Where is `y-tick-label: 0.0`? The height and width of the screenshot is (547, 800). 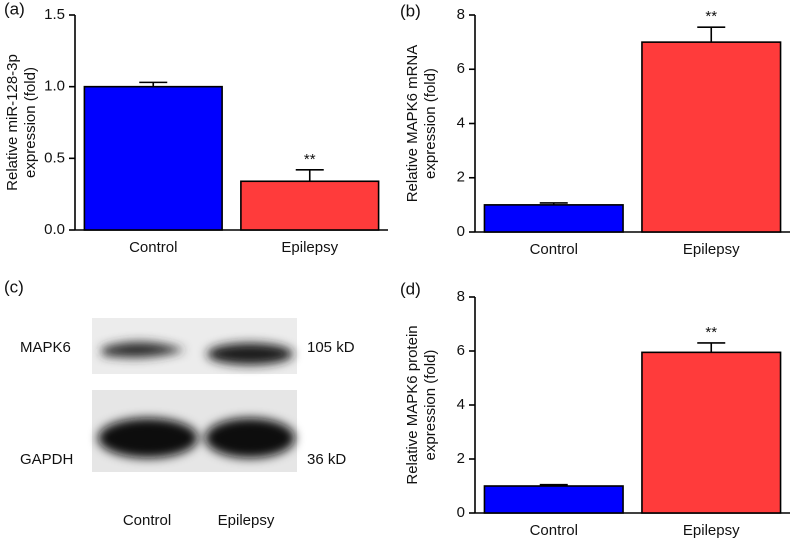 y-tick-label: 0.0 is located at coordinates (54, 229).